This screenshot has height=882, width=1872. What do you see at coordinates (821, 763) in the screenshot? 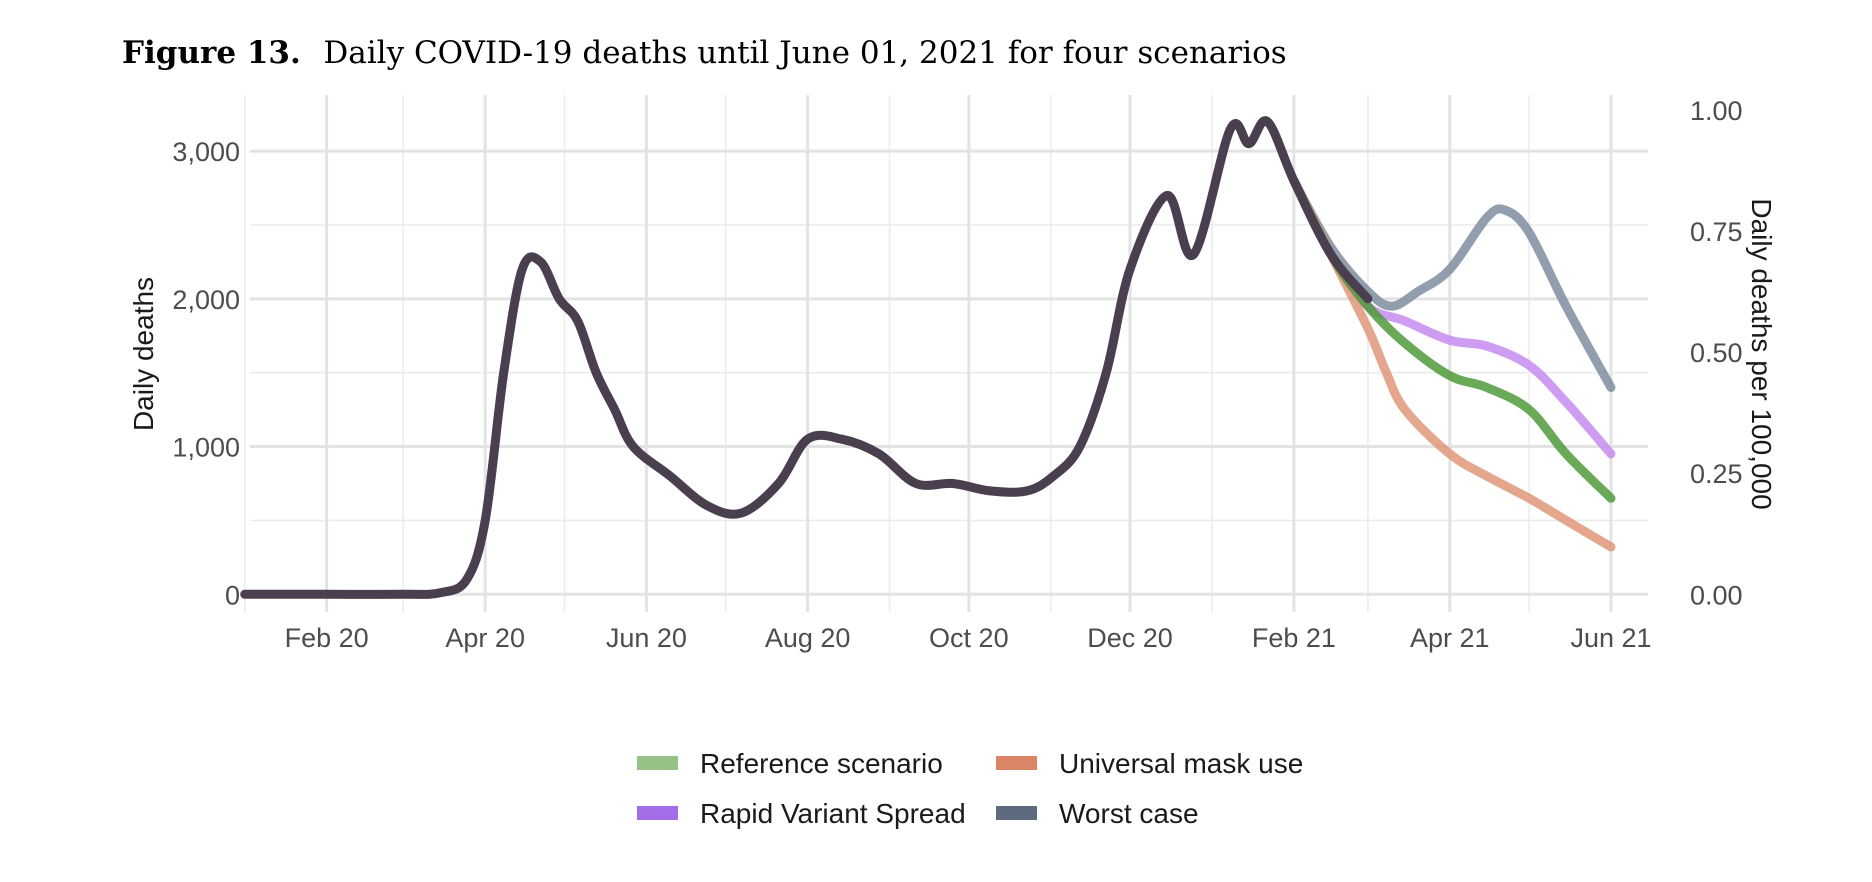
I see `legend-label: Reference scenario` at bounding box center [821, 763].